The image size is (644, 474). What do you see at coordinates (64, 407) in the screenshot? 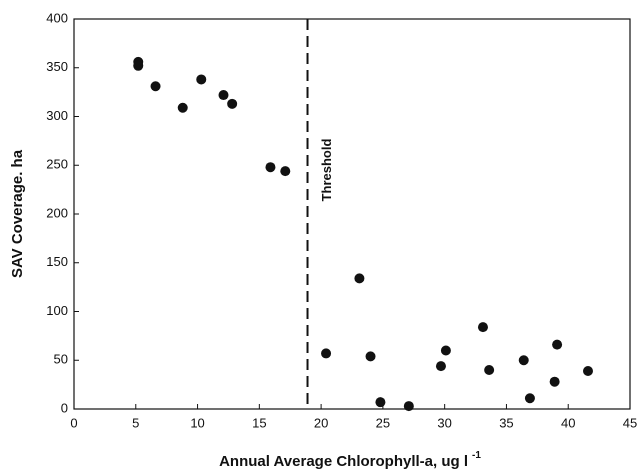
I see `y-tick-label: 0` at bounding box center [64, 407].